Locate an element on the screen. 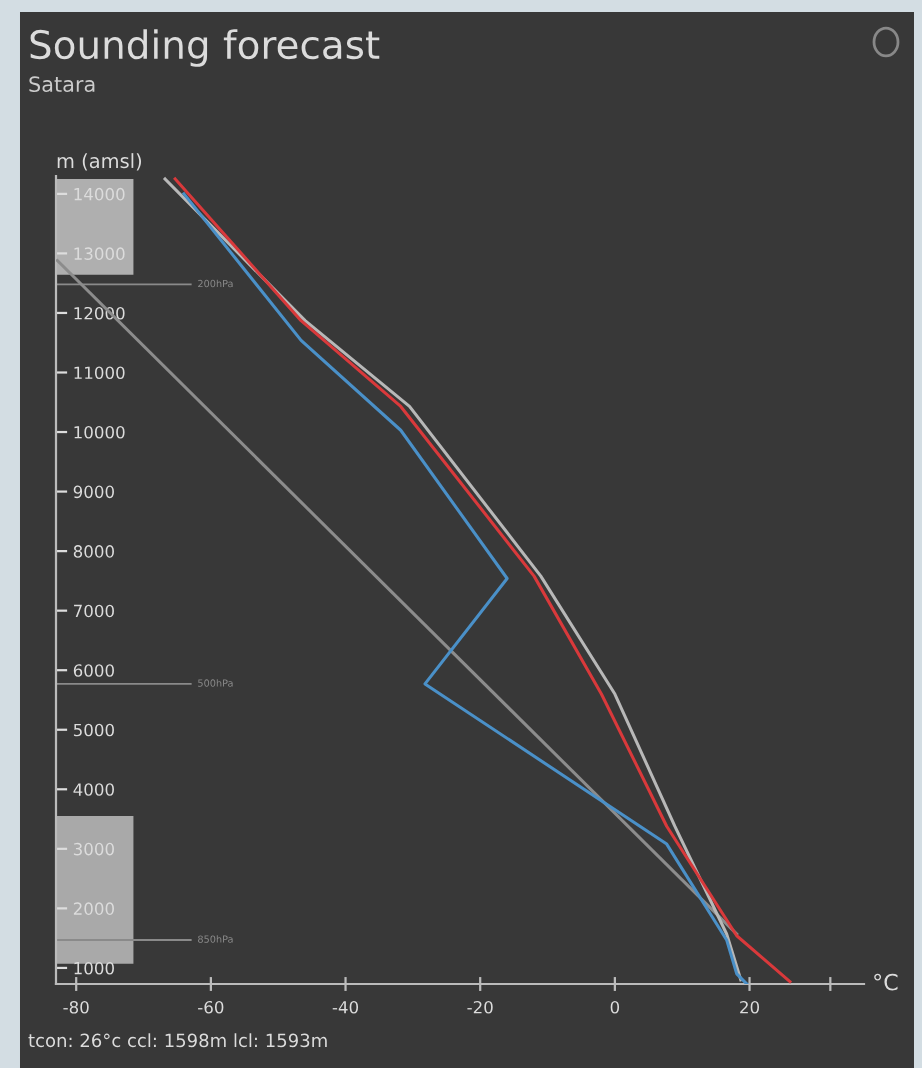  x-tick-label: -60 is located at coordinates (211, 1007).